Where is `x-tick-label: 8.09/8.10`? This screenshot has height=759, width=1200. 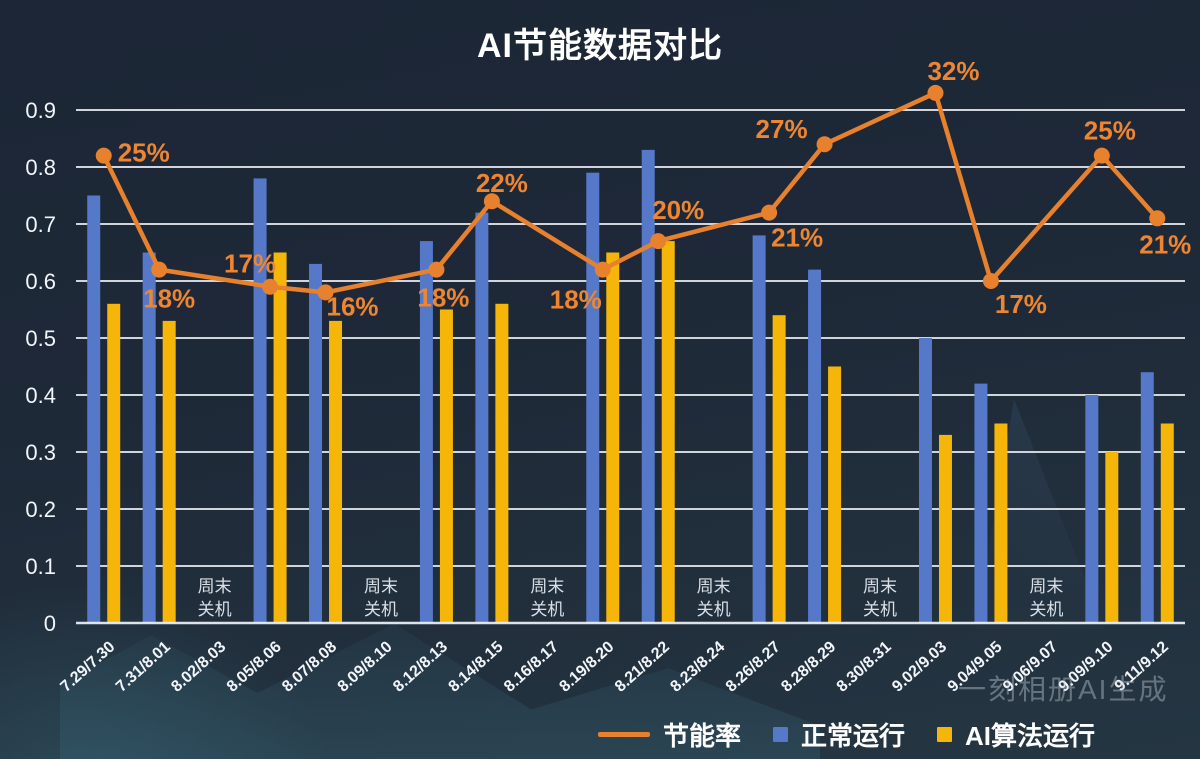
x-tick-label: 8.09/8.10 is located at coordinates (365, 666).